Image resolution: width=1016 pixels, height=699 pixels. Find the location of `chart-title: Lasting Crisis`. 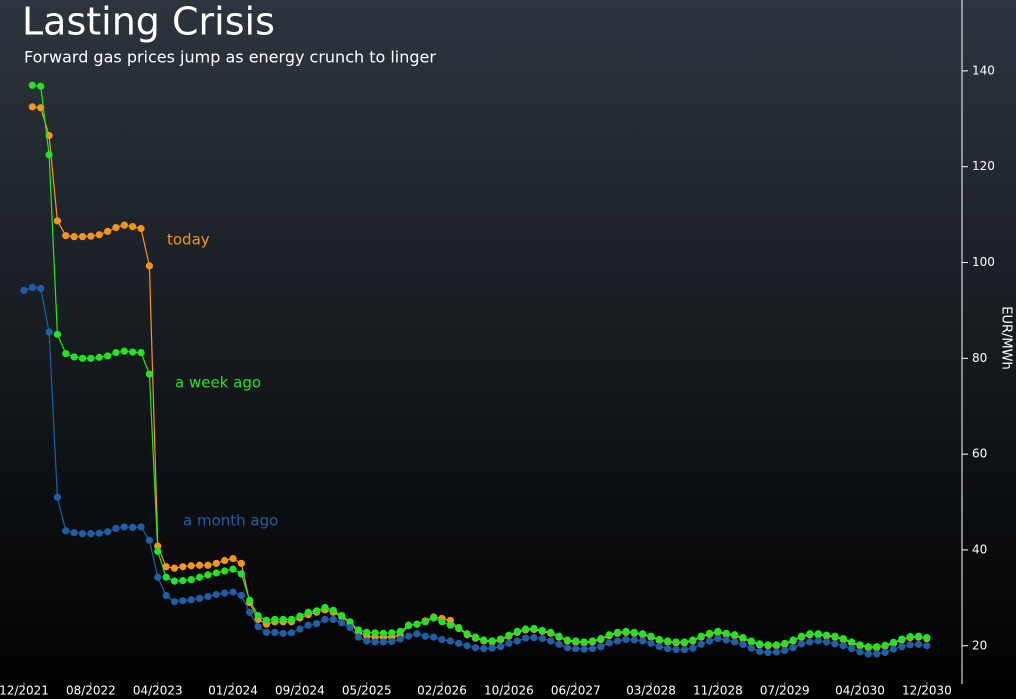

chart-title: Lasting Crisis is located at coordinates (148, 22).